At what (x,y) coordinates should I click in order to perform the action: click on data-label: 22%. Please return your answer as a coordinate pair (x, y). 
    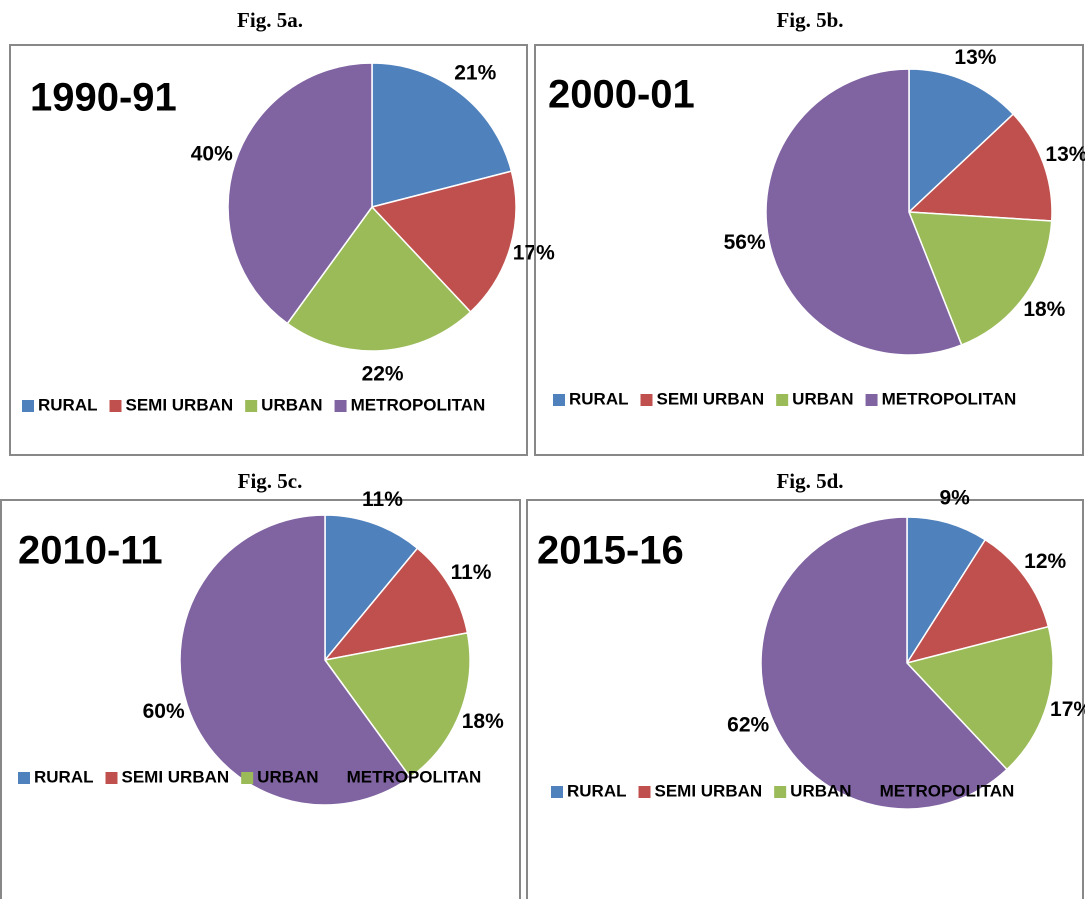
    Looking at the image, I should click on (383, 374).